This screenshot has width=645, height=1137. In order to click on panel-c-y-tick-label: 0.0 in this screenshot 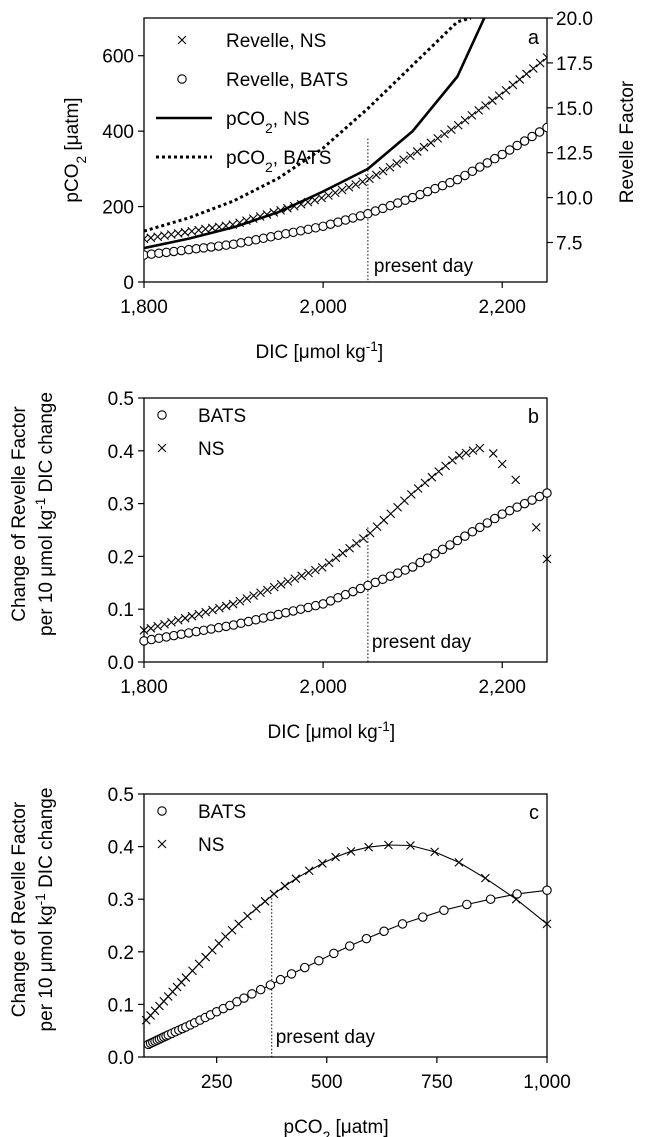, I will do `click(121, 1058)`.